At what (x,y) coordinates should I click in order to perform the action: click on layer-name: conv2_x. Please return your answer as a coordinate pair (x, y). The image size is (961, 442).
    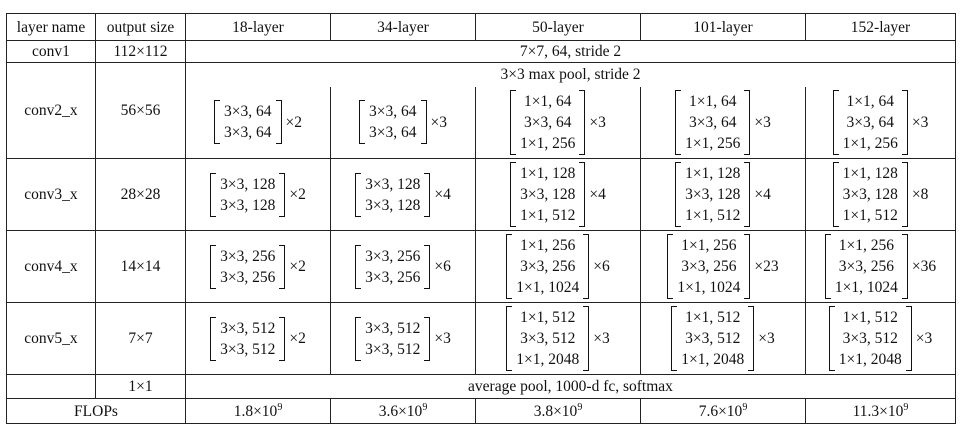
    Looking at the image, I should click on (51, 110).